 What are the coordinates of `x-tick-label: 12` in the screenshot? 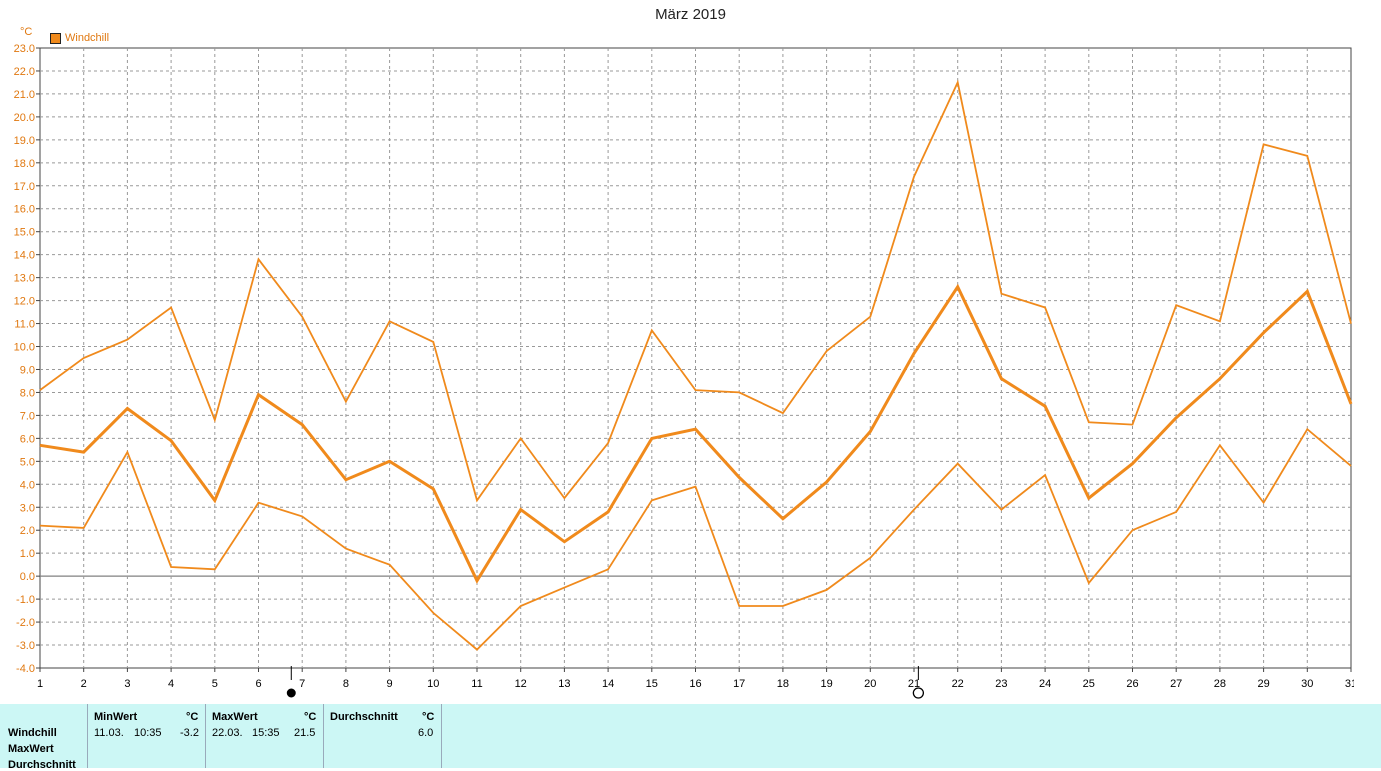 It's located at (521, 684).